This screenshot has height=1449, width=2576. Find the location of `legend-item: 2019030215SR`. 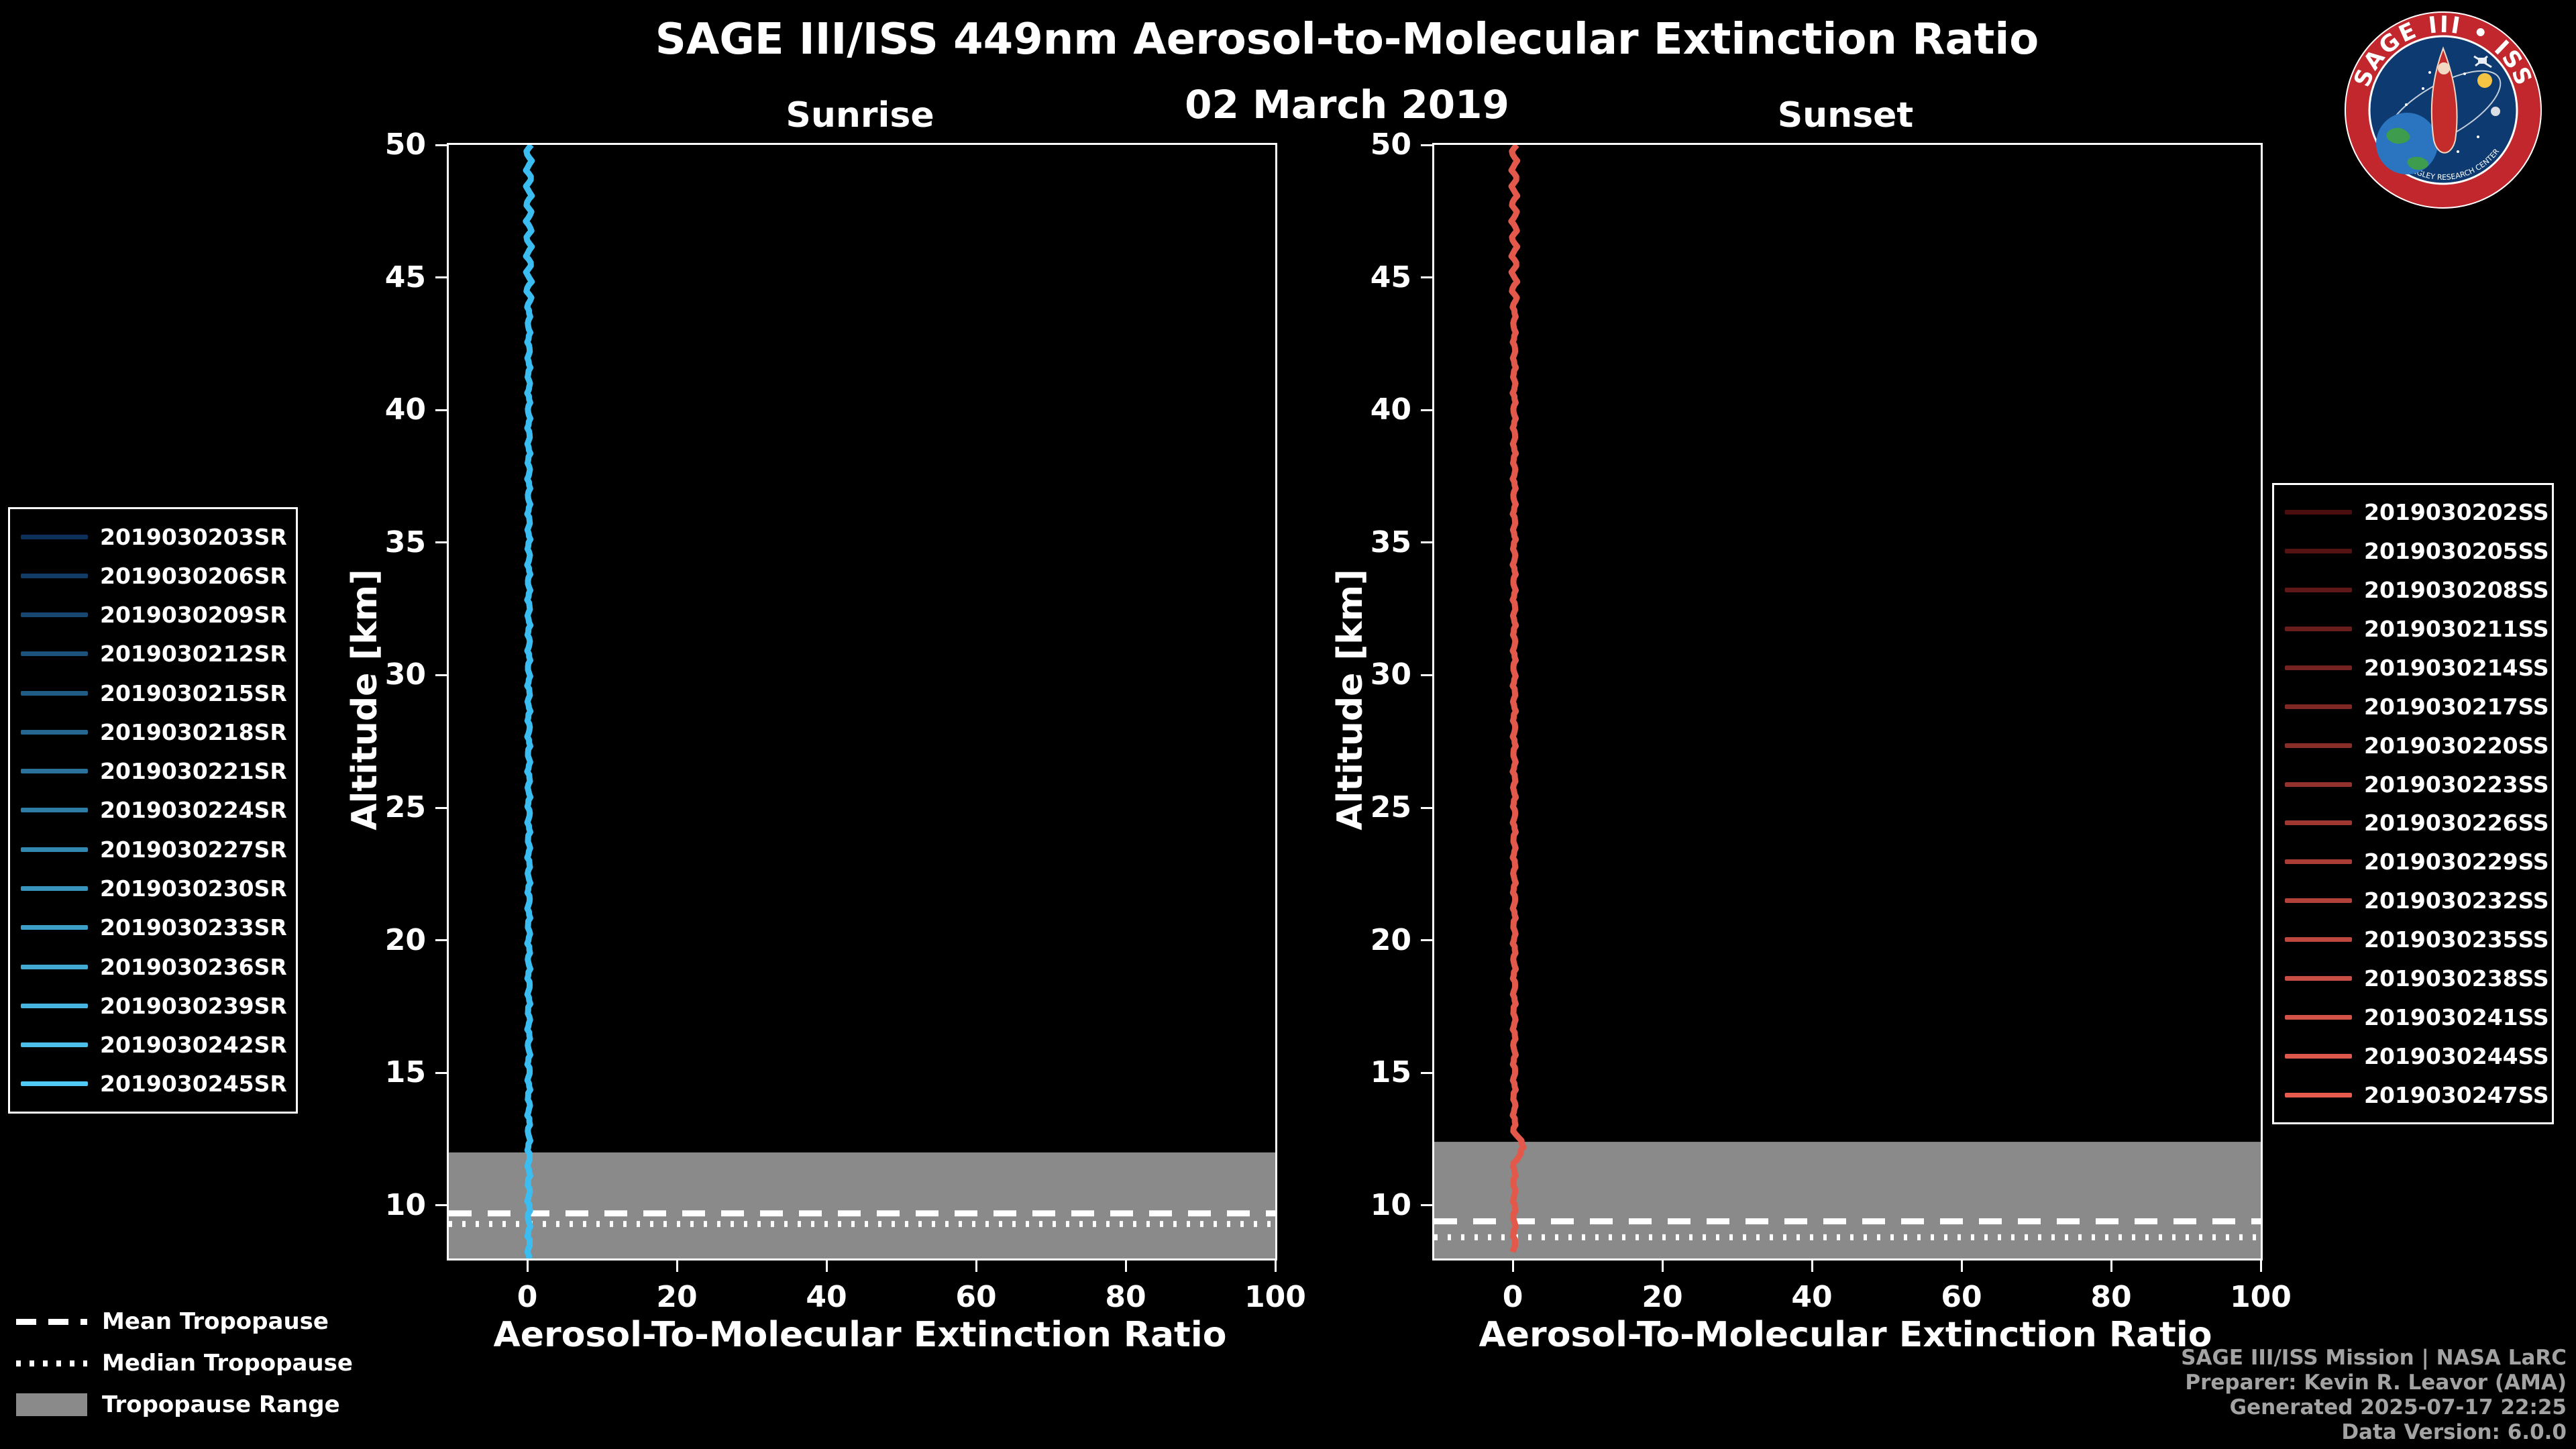

legend-item: 2019030215SR is located at coordinates (154, 693).